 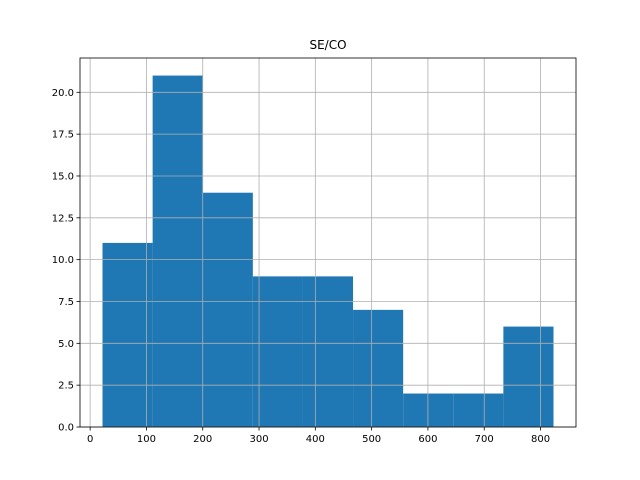 What do you see at coordinates (90, 439) in the screenshot?
I see `x-tick-label: 0` at bounding box center [90, 439].